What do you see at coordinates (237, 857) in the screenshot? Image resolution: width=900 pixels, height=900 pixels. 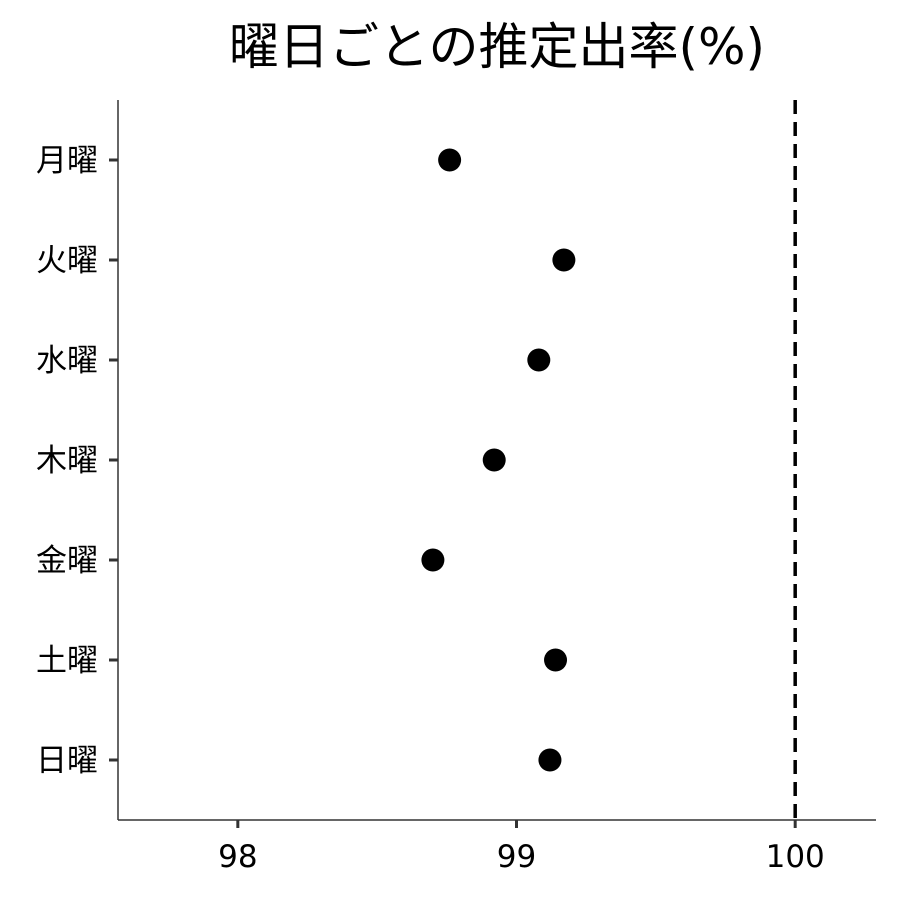 I see `x-tick-label: 98` at bounding box center [237, 857].